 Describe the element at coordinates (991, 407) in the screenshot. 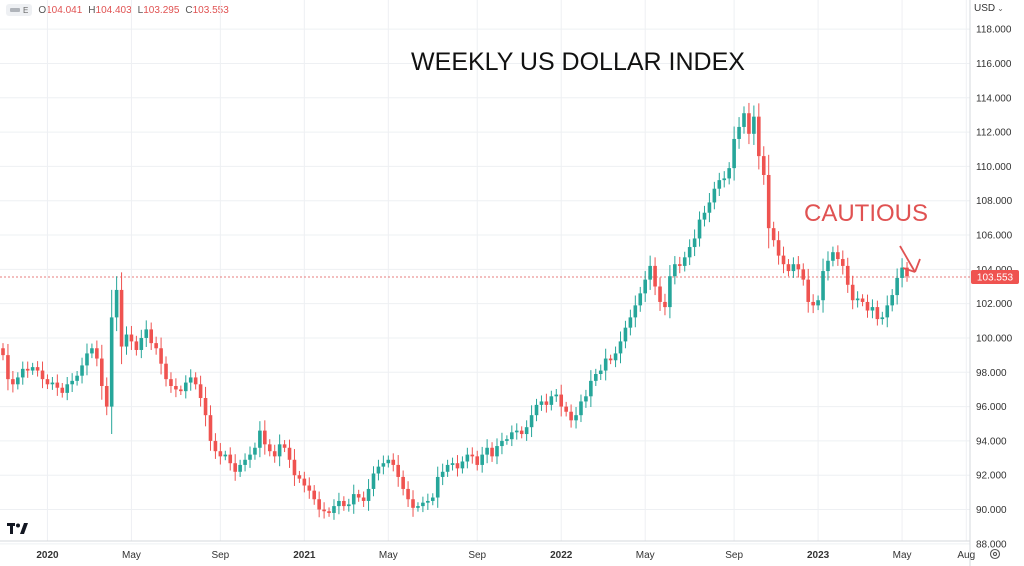

I see `y-tick-label: 96.000` at that location.